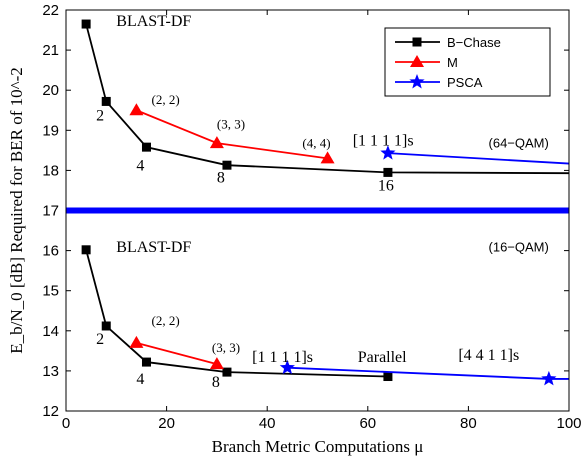 This screenshot has height=459, width=581. Describe the element at coordinates (452, 62) in the screenshot. I see `legend-label: M` at that location.